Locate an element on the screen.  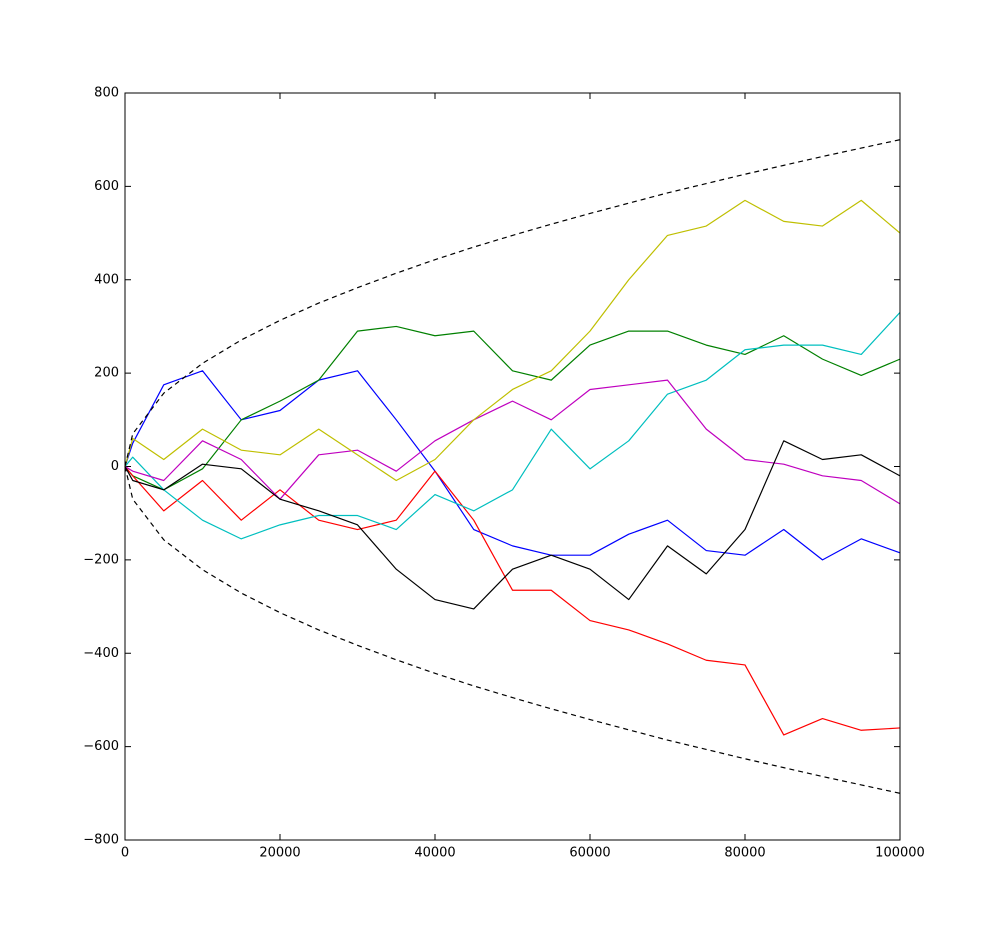
y-tick-label: −400 is located at coordinates (101, 653).